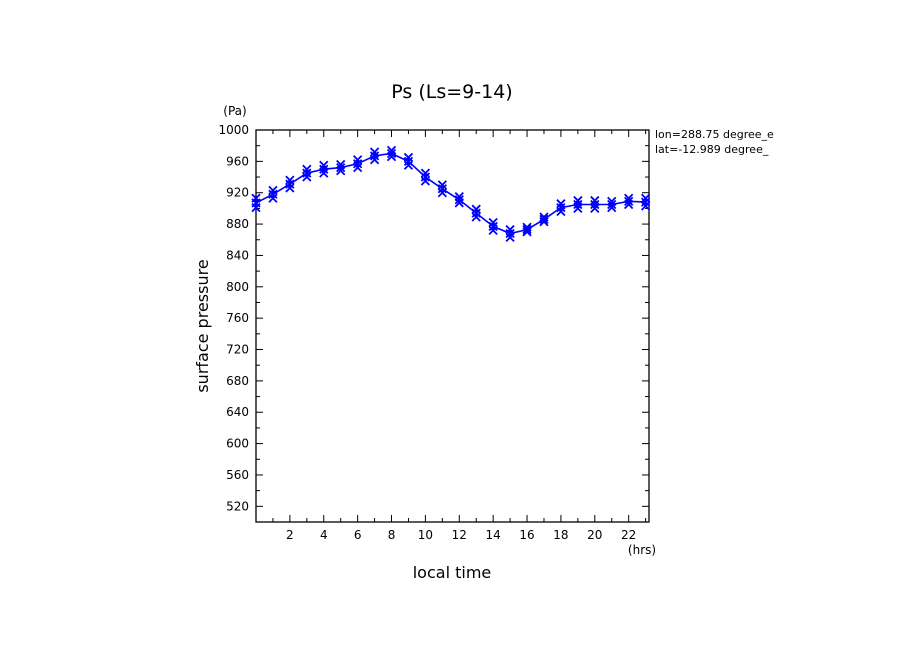  What do you see at coordinates (425, 535) in the screenshot?
I see `x-tick-label: 10` at bounding box center [425, 535].